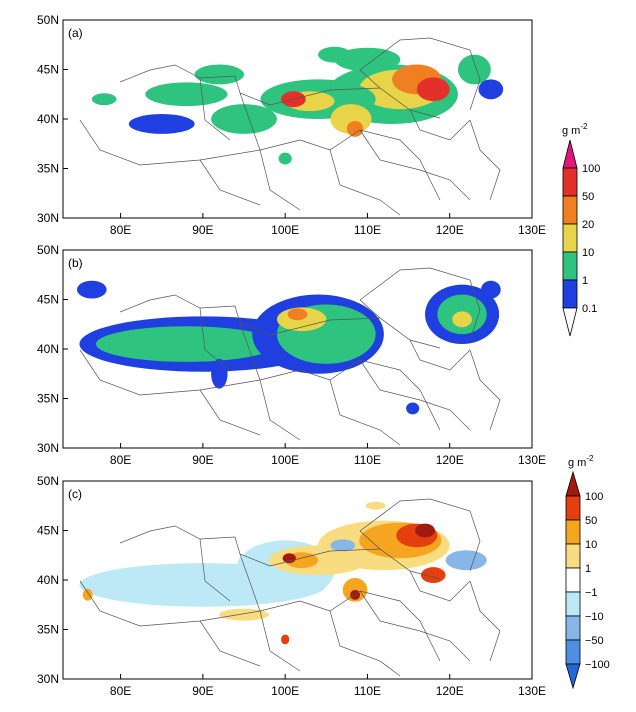  Describe the element at coordinates (48, 531) in the screenshot. I see `panel-c-ytick-label-1: 45N` at that location.